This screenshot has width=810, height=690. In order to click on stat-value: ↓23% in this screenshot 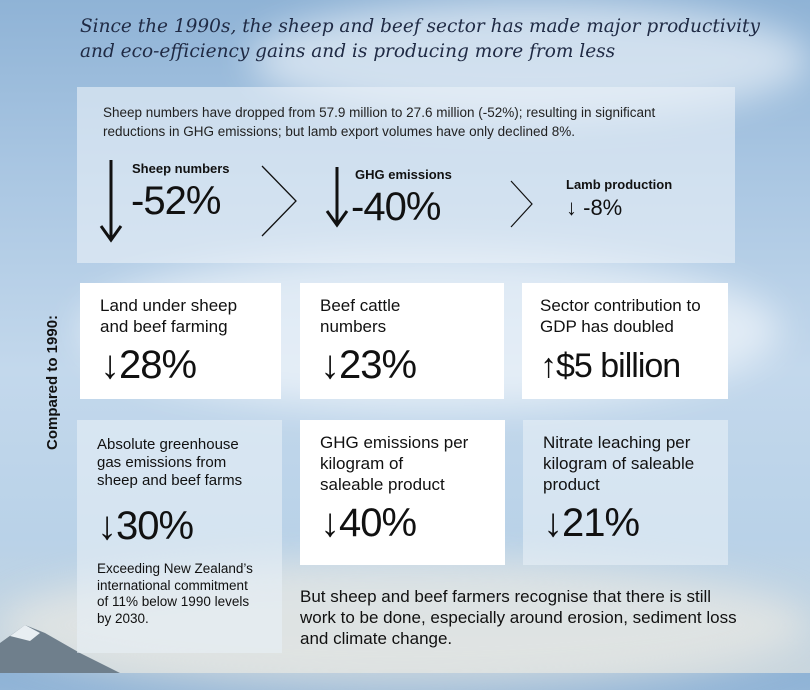, I will do `click(368, 365)`.